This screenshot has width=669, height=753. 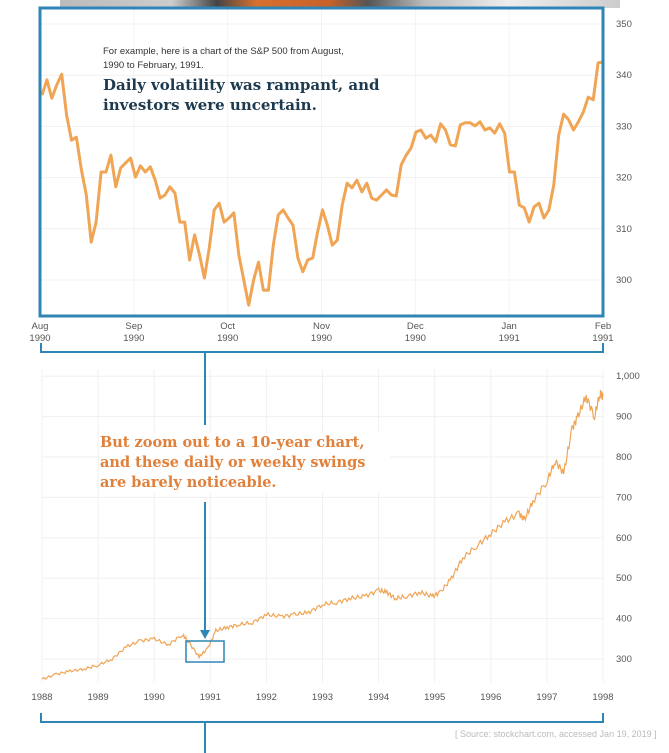 I want to click on x-tick-label: 1989, so click(x=98, y=697).